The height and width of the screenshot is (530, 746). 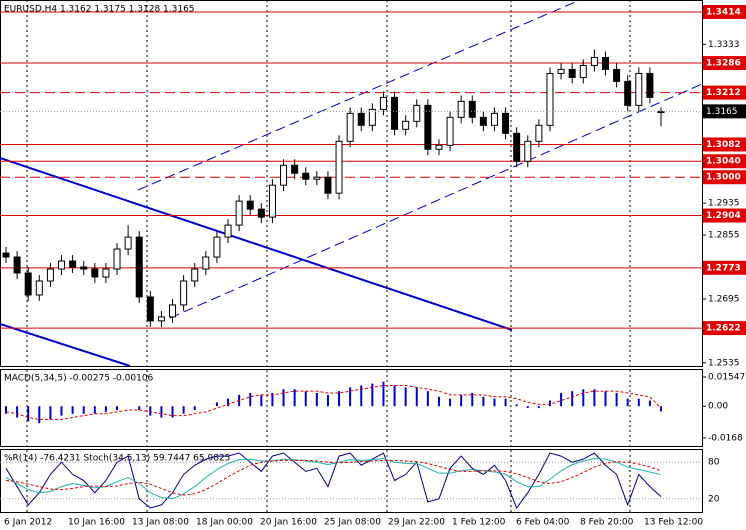 I want to click on x-tick-label: 18 Jan 00:00, so click(x=224, y=523).